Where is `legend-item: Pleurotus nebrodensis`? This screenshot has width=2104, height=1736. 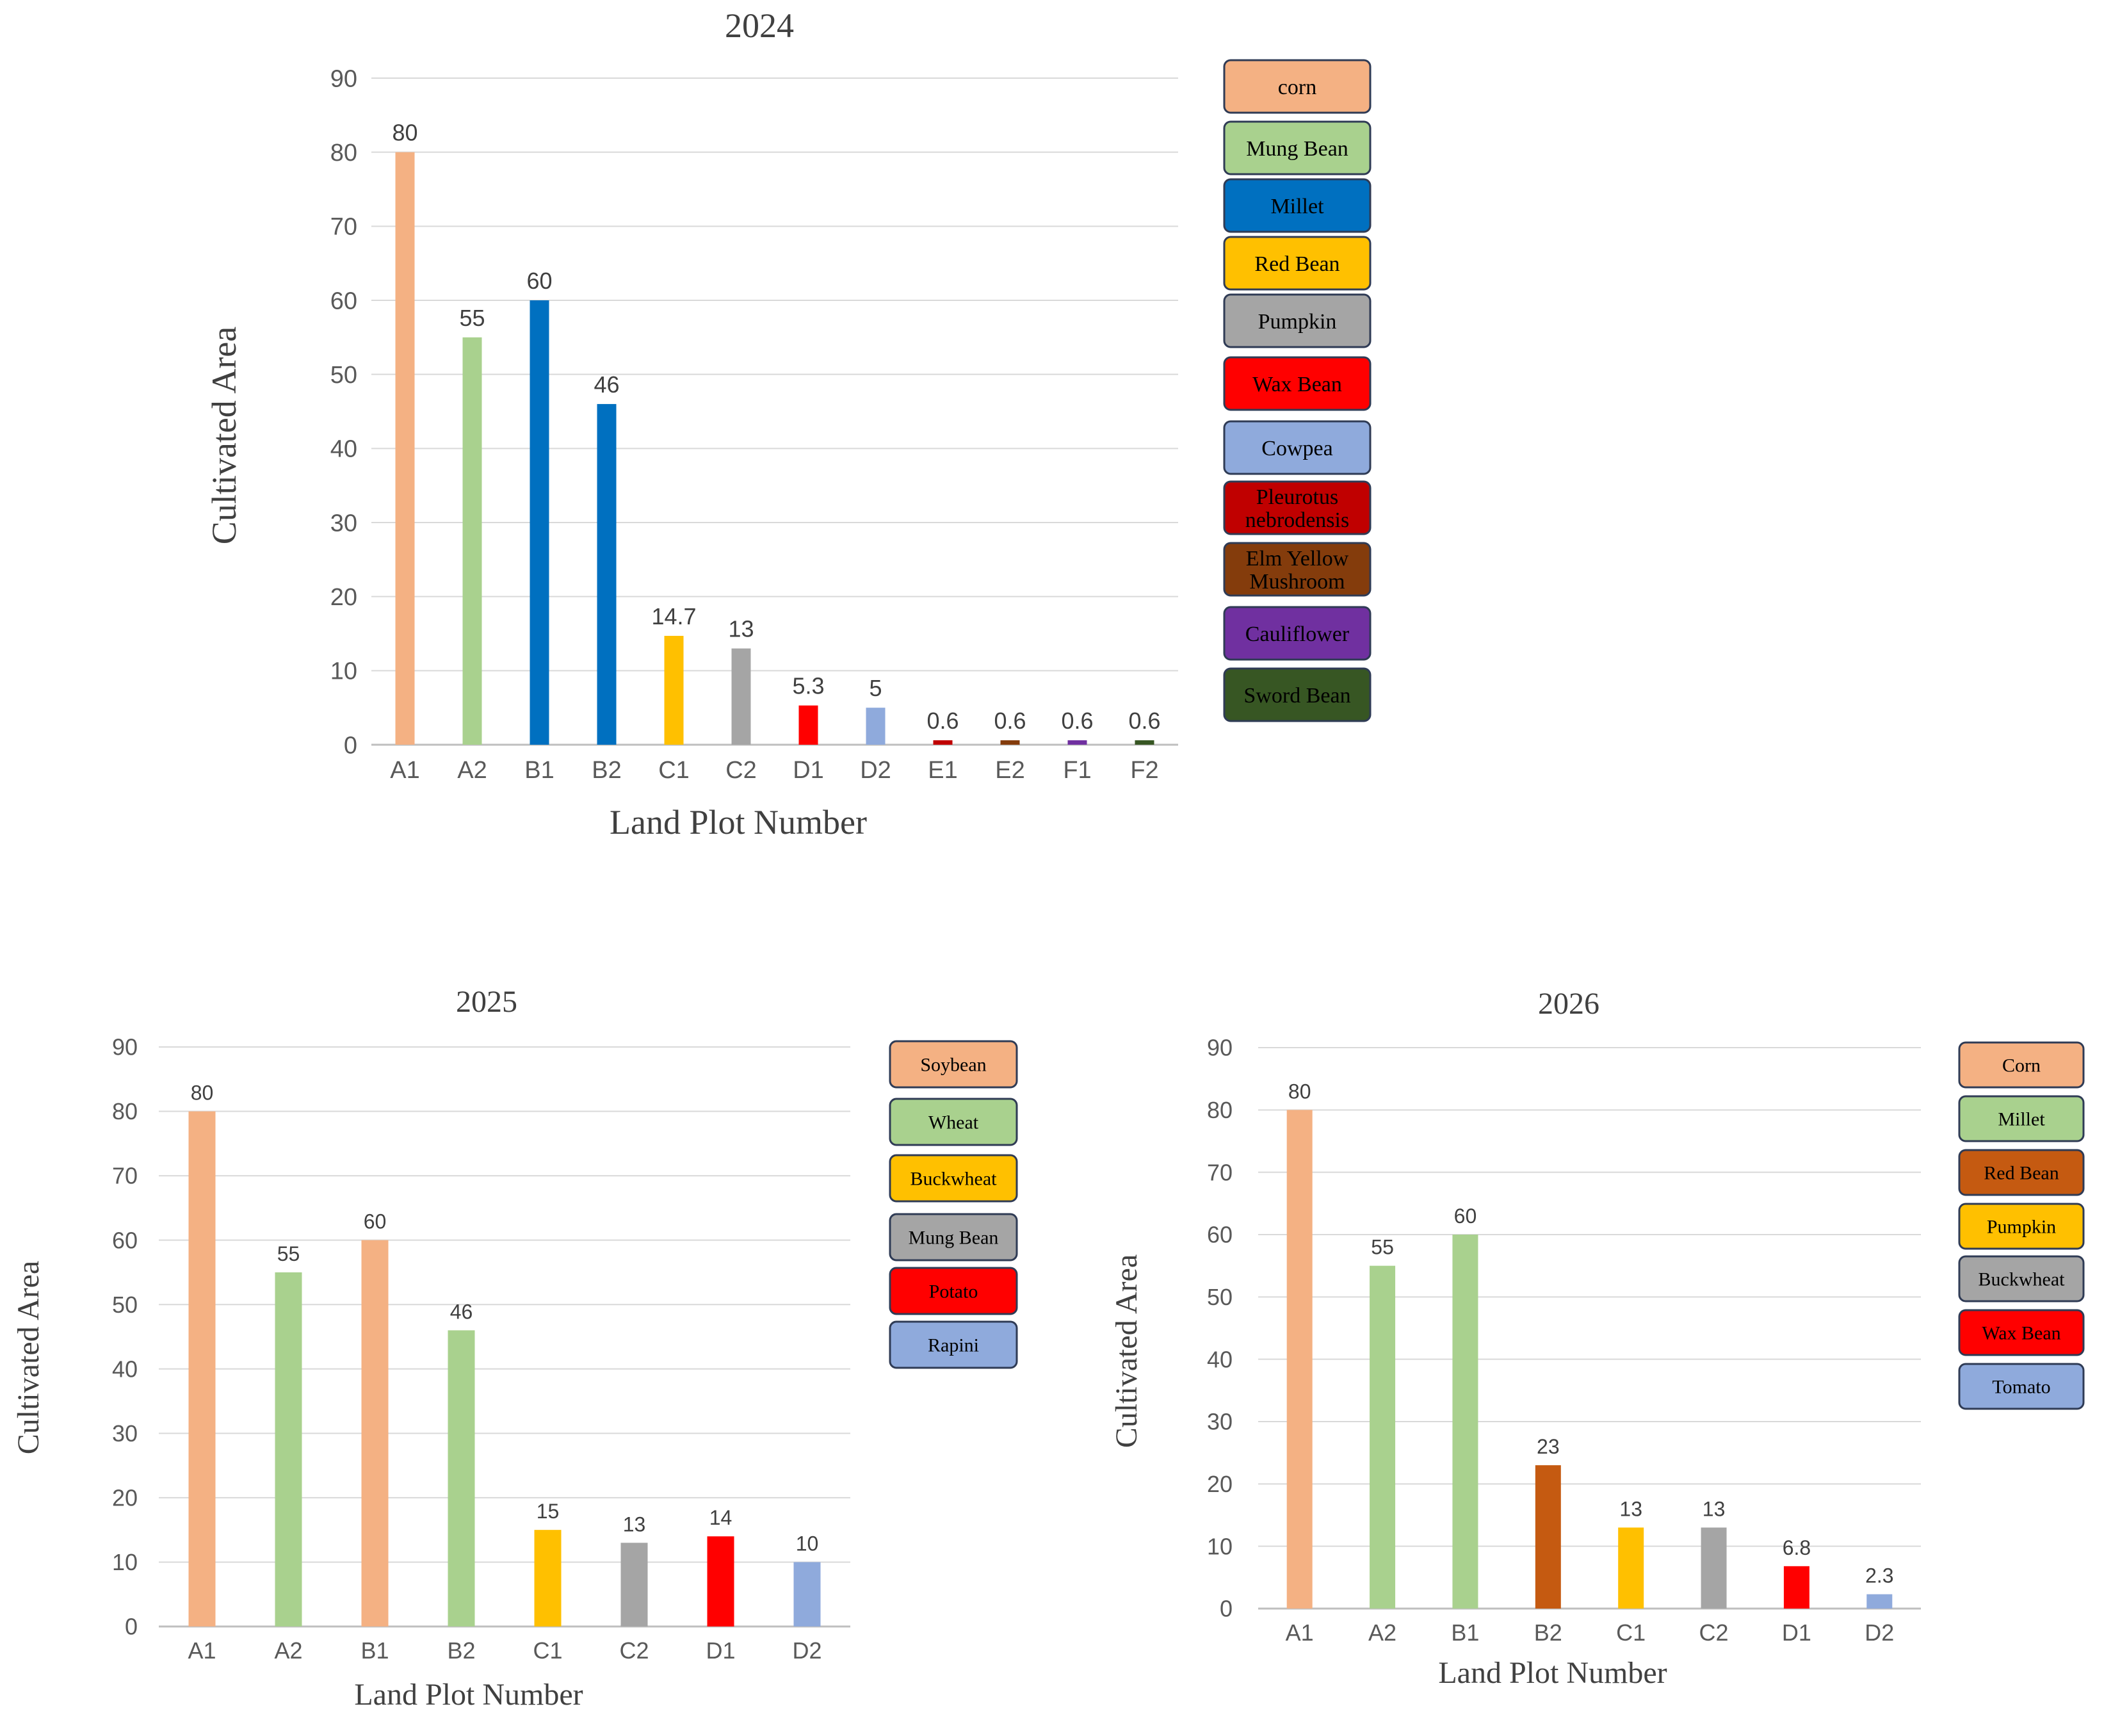 legend-item: Pleurotus nebrodensis is located at coordinates (1297, 507).